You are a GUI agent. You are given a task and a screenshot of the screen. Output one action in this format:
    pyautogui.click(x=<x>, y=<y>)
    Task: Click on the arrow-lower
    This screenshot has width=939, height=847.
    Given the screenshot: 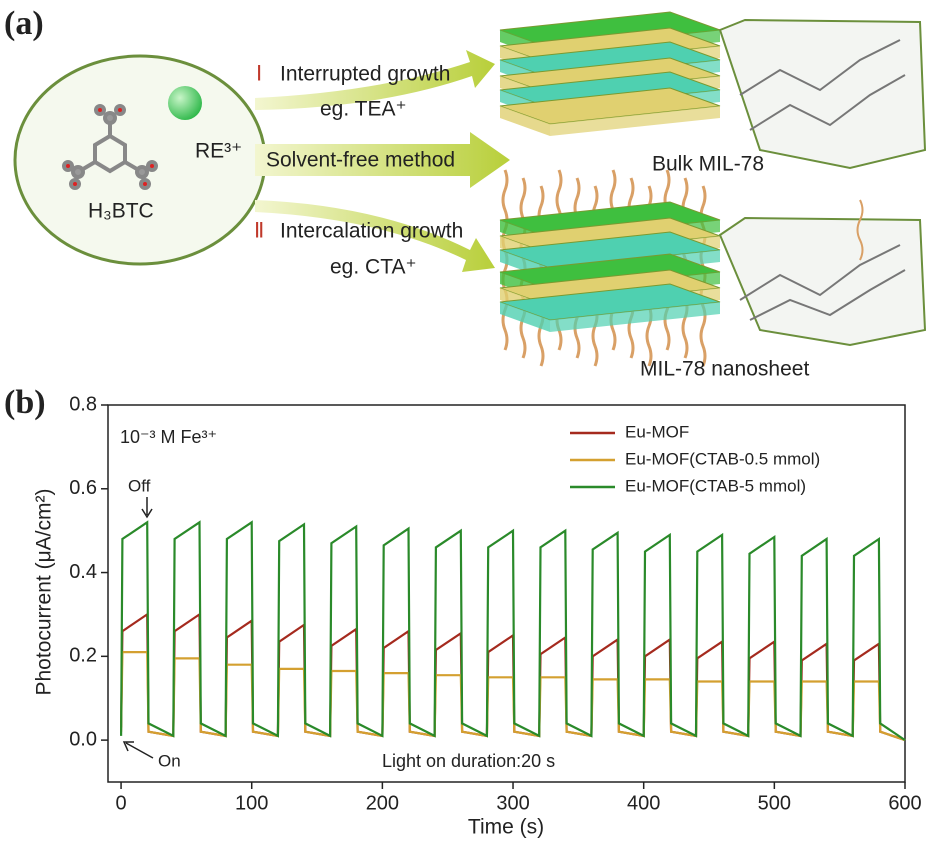 What is the action you would take?
    pyautogui.click(x=375, y=236)
    